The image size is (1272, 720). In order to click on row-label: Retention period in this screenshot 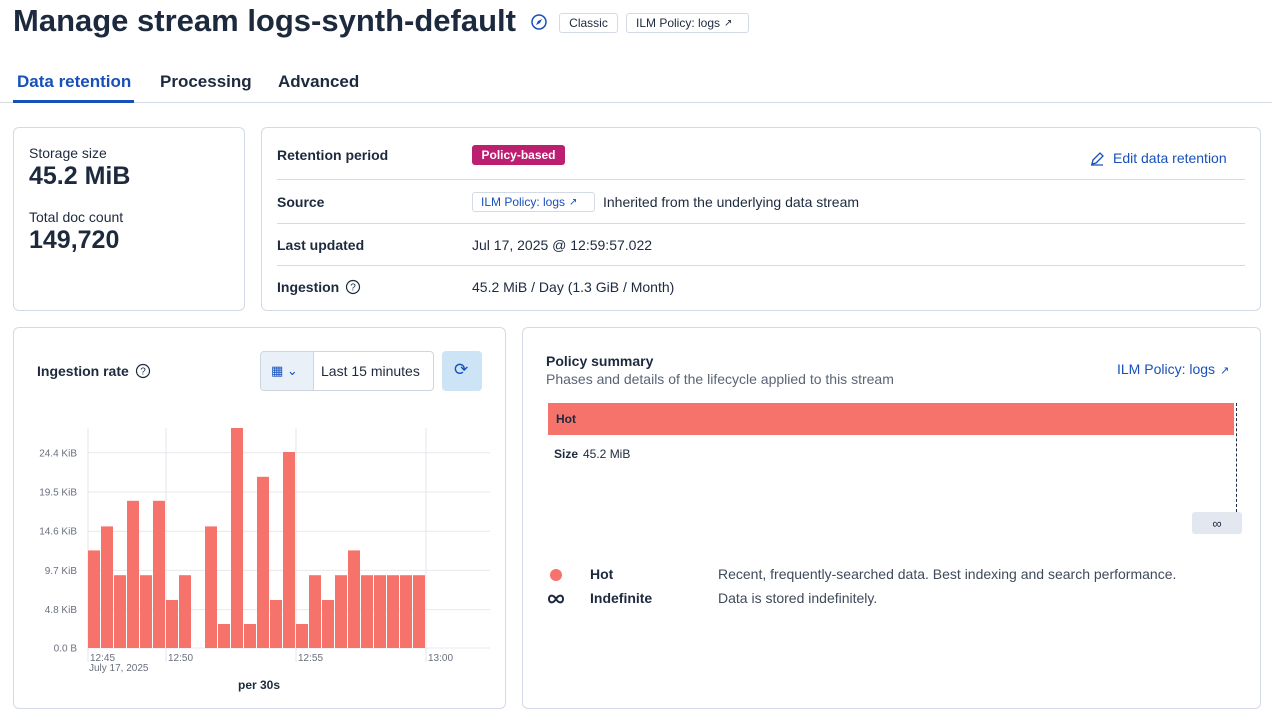, I will do `click(333, 155)`.